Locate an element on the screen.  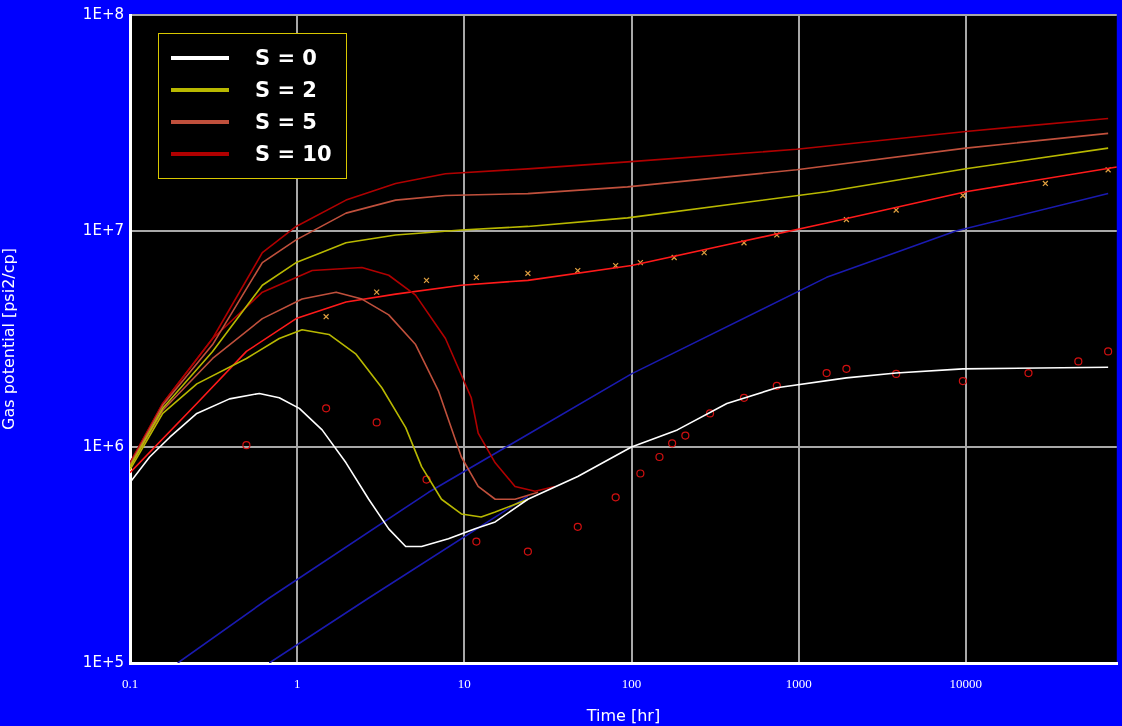
y-tick-label: 1E+7 is located at coordinates (103, 229).